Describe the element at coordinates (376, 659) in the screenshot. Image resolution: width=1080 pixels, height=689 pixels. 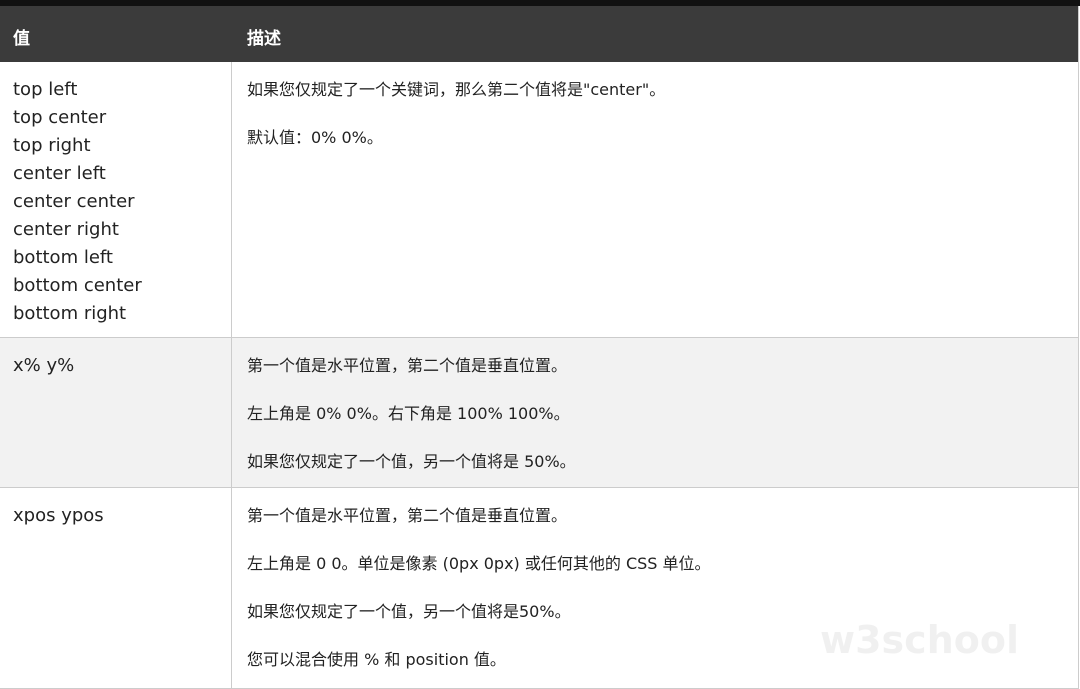
I see `description-text: 您可以混合使用 % 和 position 值。` at that location.